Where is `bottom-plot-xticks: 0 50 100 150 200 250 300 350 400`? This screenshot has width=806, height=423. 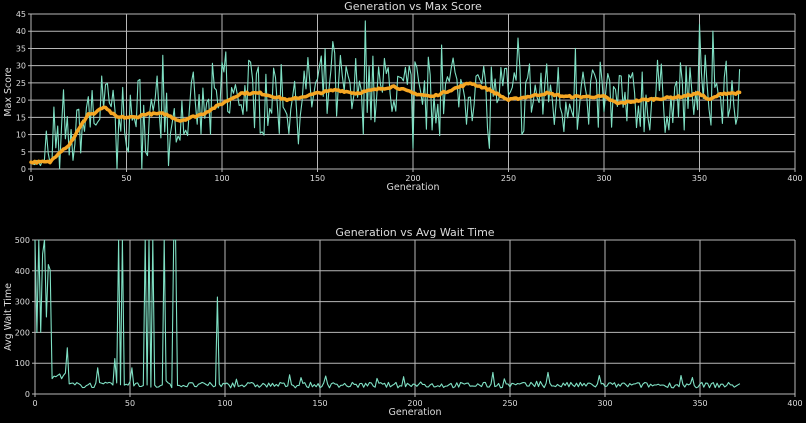
bottom-plot-xticks: 0 50 100 150 200 250 300 350 400 is located at coordinates (417, 403).